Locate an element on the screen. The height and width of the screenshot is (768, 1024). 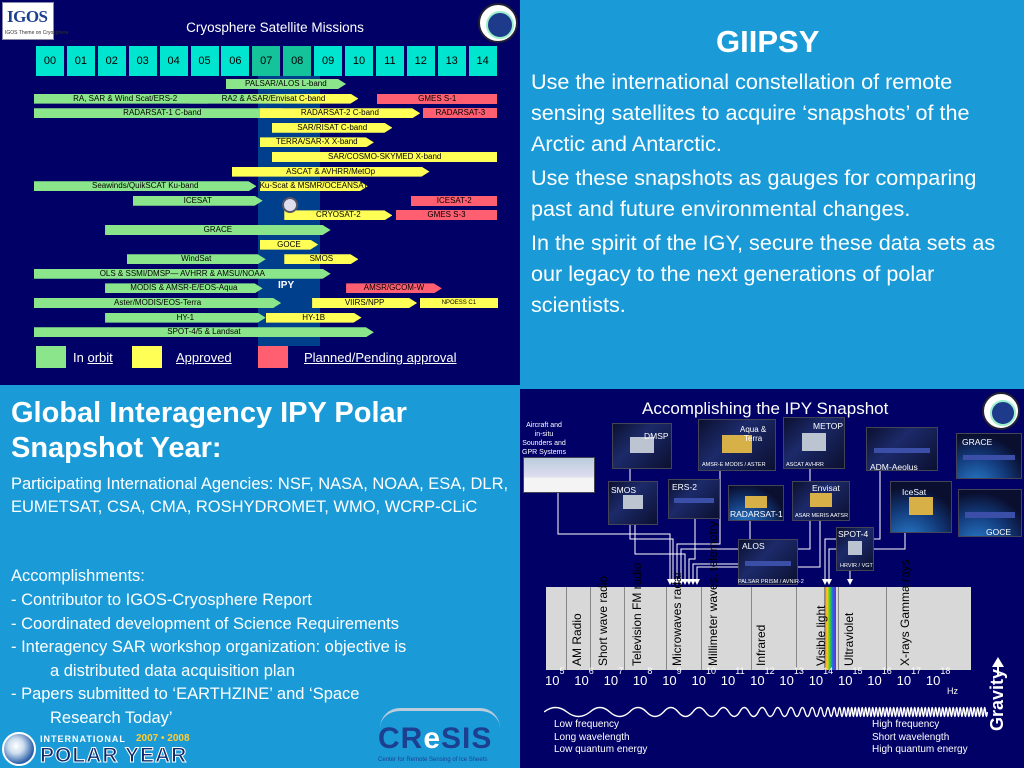
legend-swatch-approved is located at coordinates (147, 357).